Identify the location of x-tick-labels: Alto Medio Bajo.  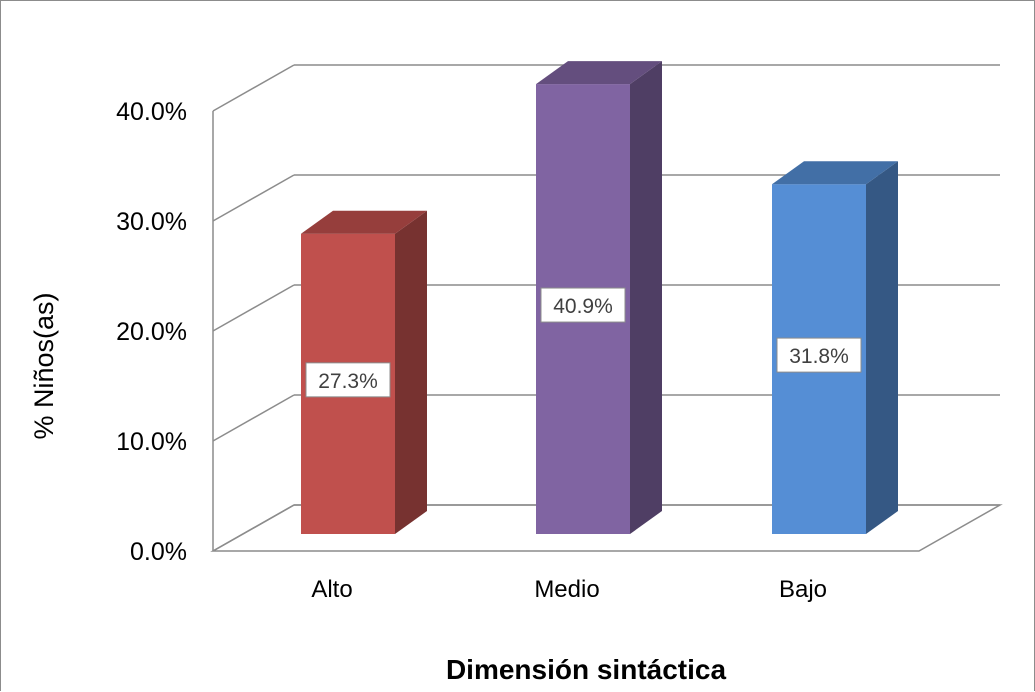
(569, 589).